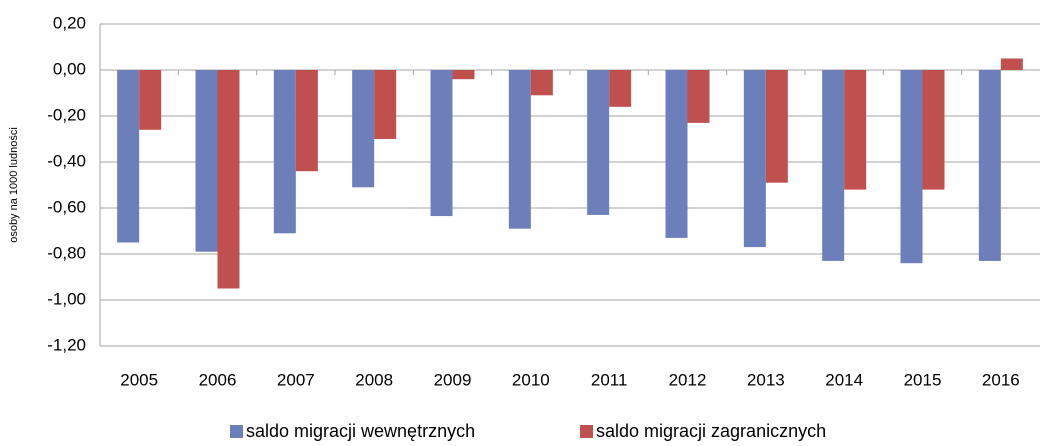  I want to click on y-tick-label: -1,00, so click(66, 298).